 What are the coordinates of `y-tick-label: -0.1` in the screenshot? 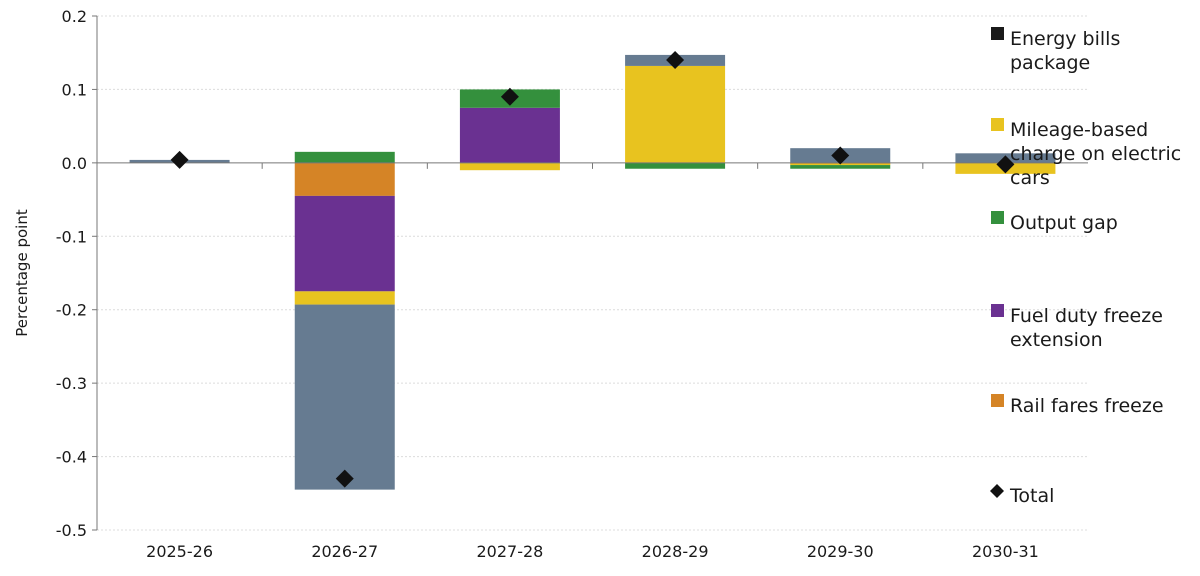 It's located at (71, 236).